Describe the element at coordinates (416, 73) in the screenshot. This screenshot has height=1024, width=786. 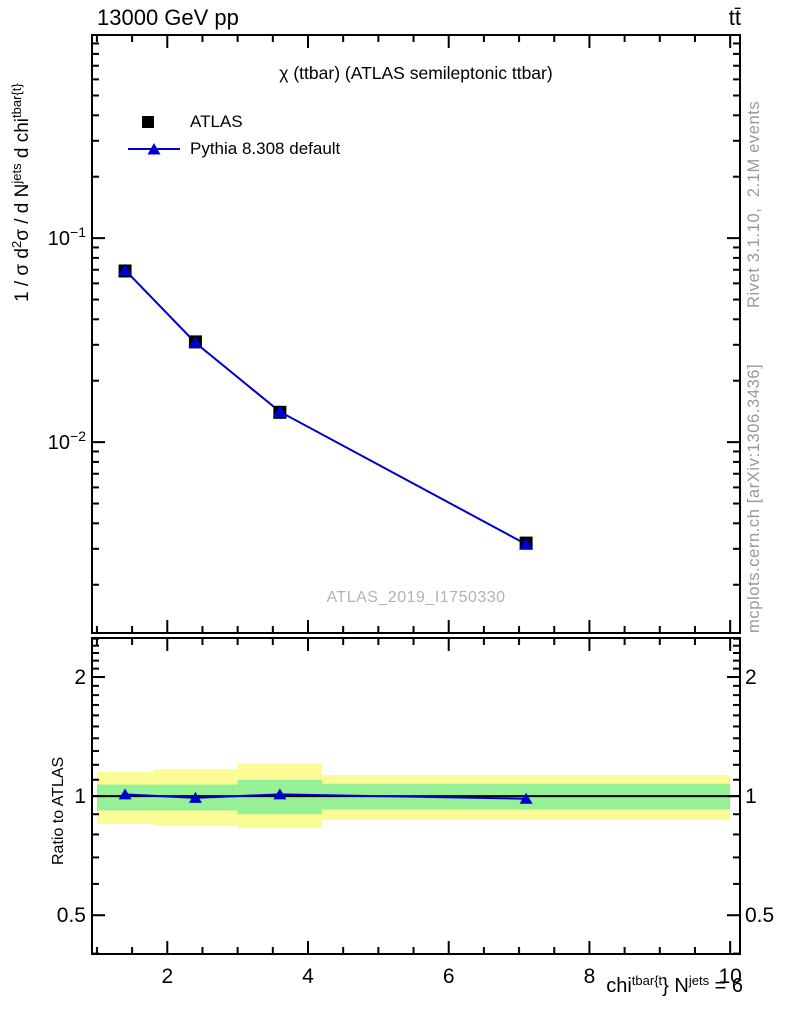
I see `plot-title: χ (ttbar) (ATLAS semileptonic ttbar)` at that location.